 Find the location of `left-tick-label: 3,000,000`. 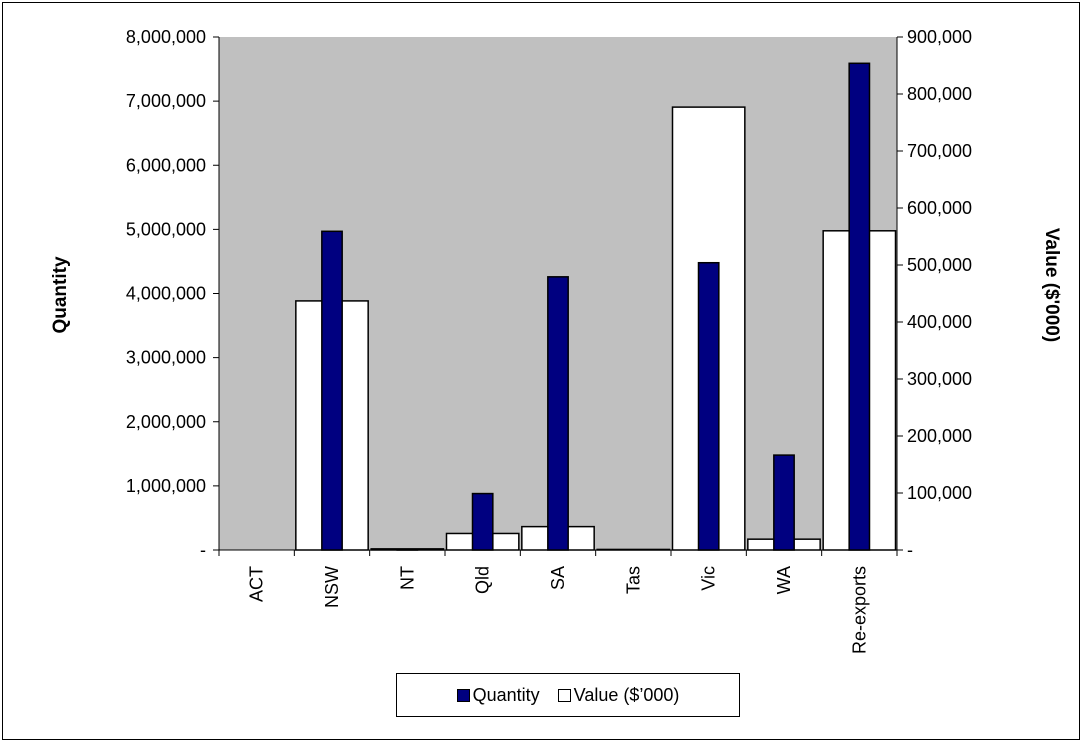

left-tick-label: 3,000,000 is located at coordinates (166, 358).